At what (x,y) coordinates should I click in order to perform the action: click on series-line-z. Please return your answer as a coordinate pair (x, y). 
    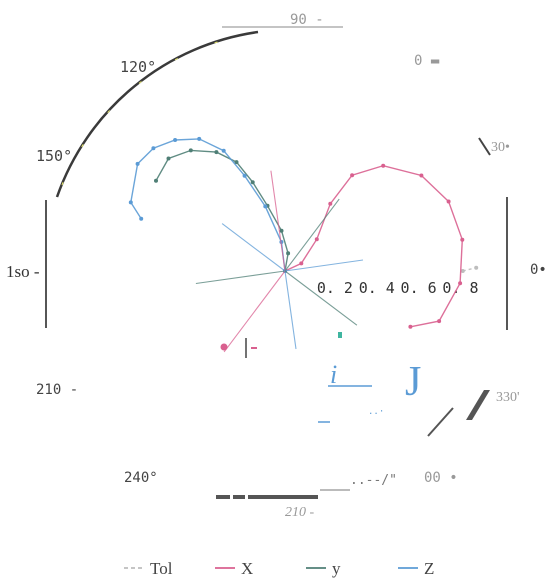
    Looking at the image, I should click on (208, 205).